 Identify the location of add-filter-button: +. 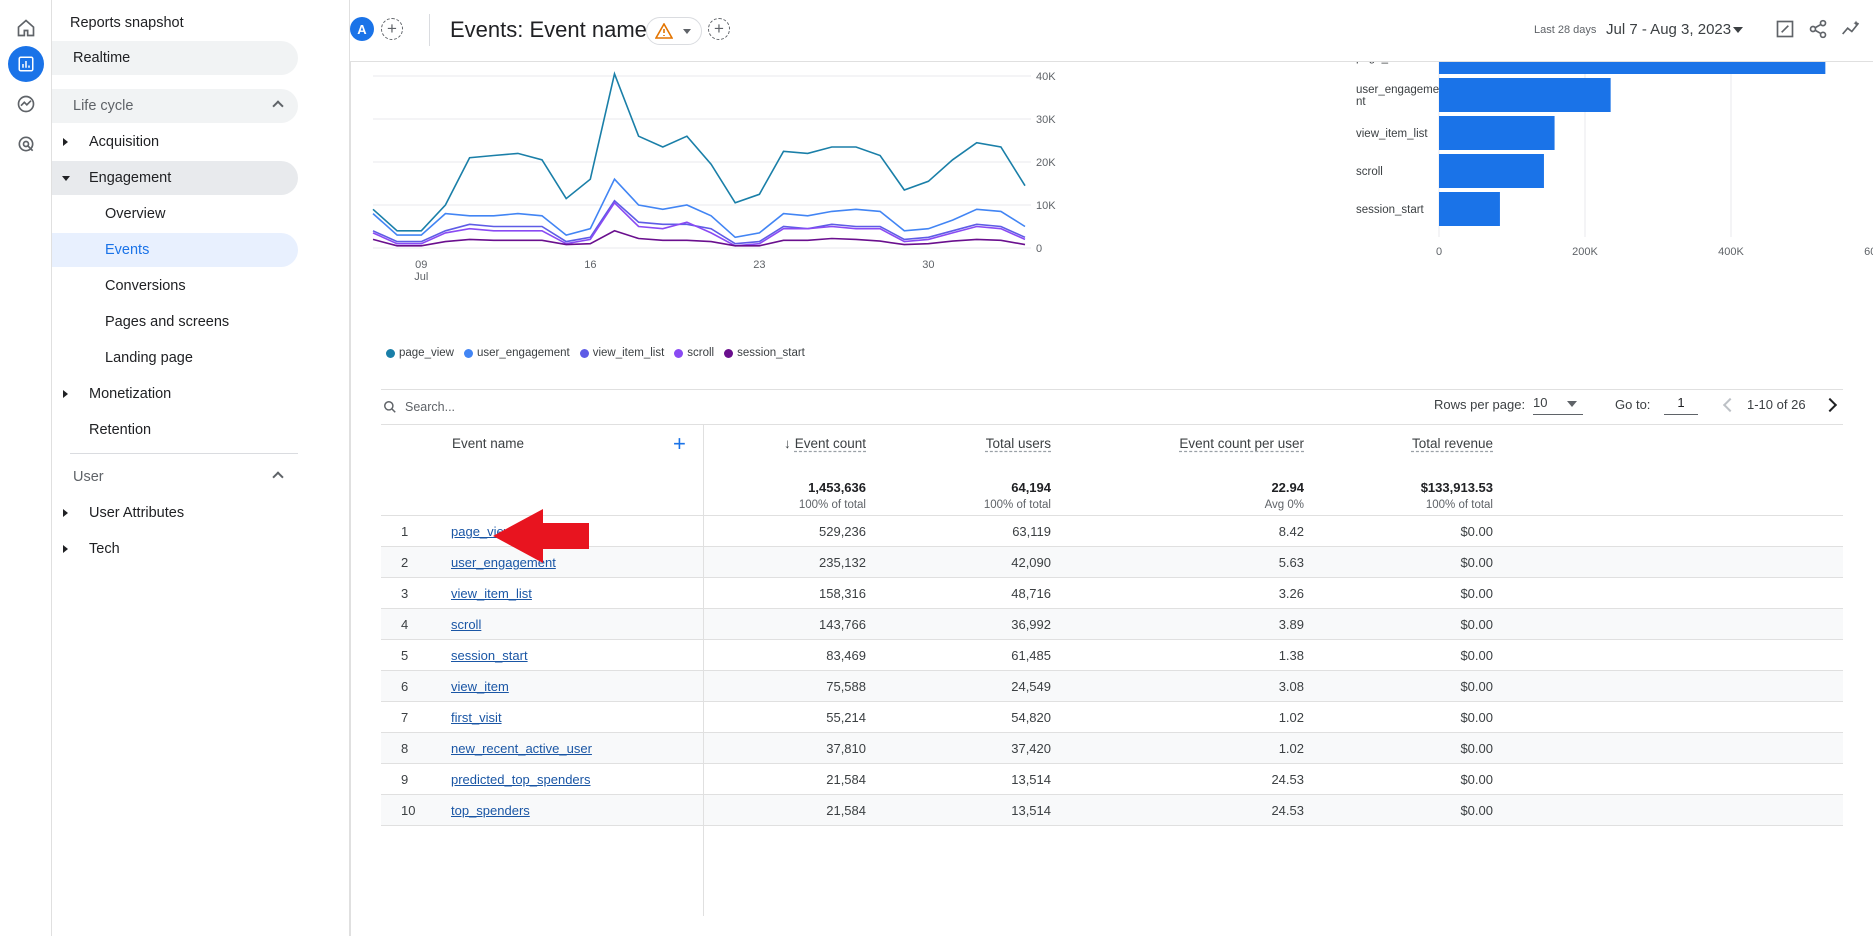
(719, 29).